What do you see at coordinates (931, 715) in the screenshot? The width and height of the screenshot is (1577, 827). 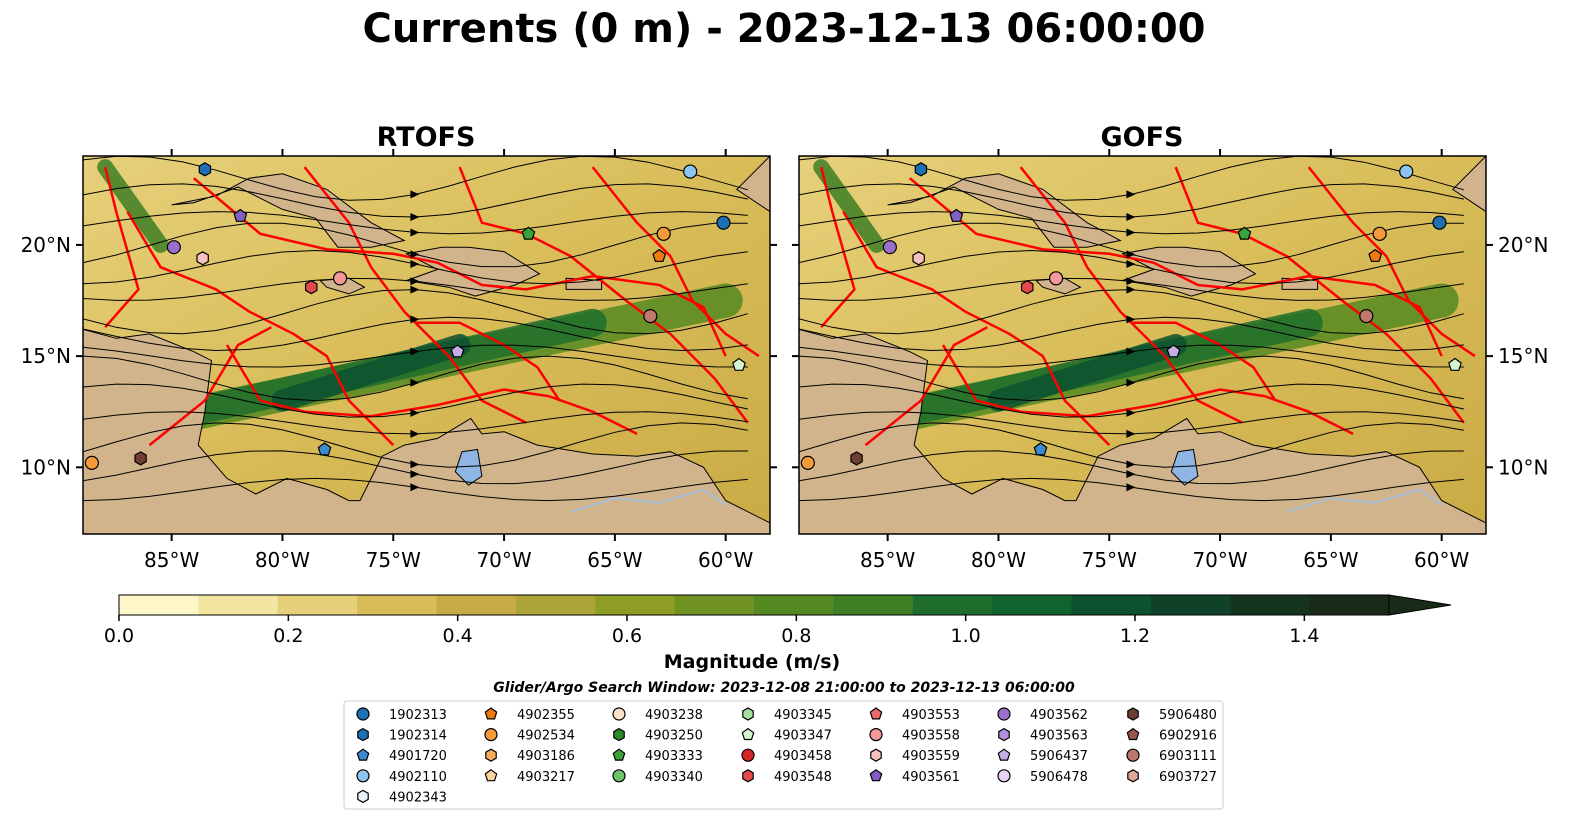 I see `legend-label: 4903553` at bounding box center [931, 715].